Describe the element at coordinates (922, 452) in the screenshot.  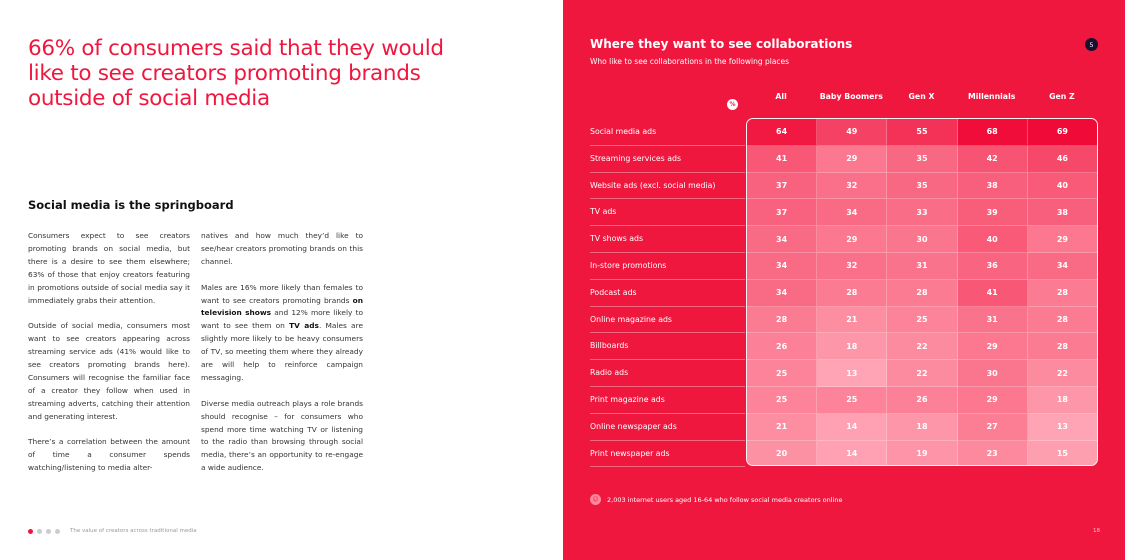
I see `table-cell: 19` at that location.